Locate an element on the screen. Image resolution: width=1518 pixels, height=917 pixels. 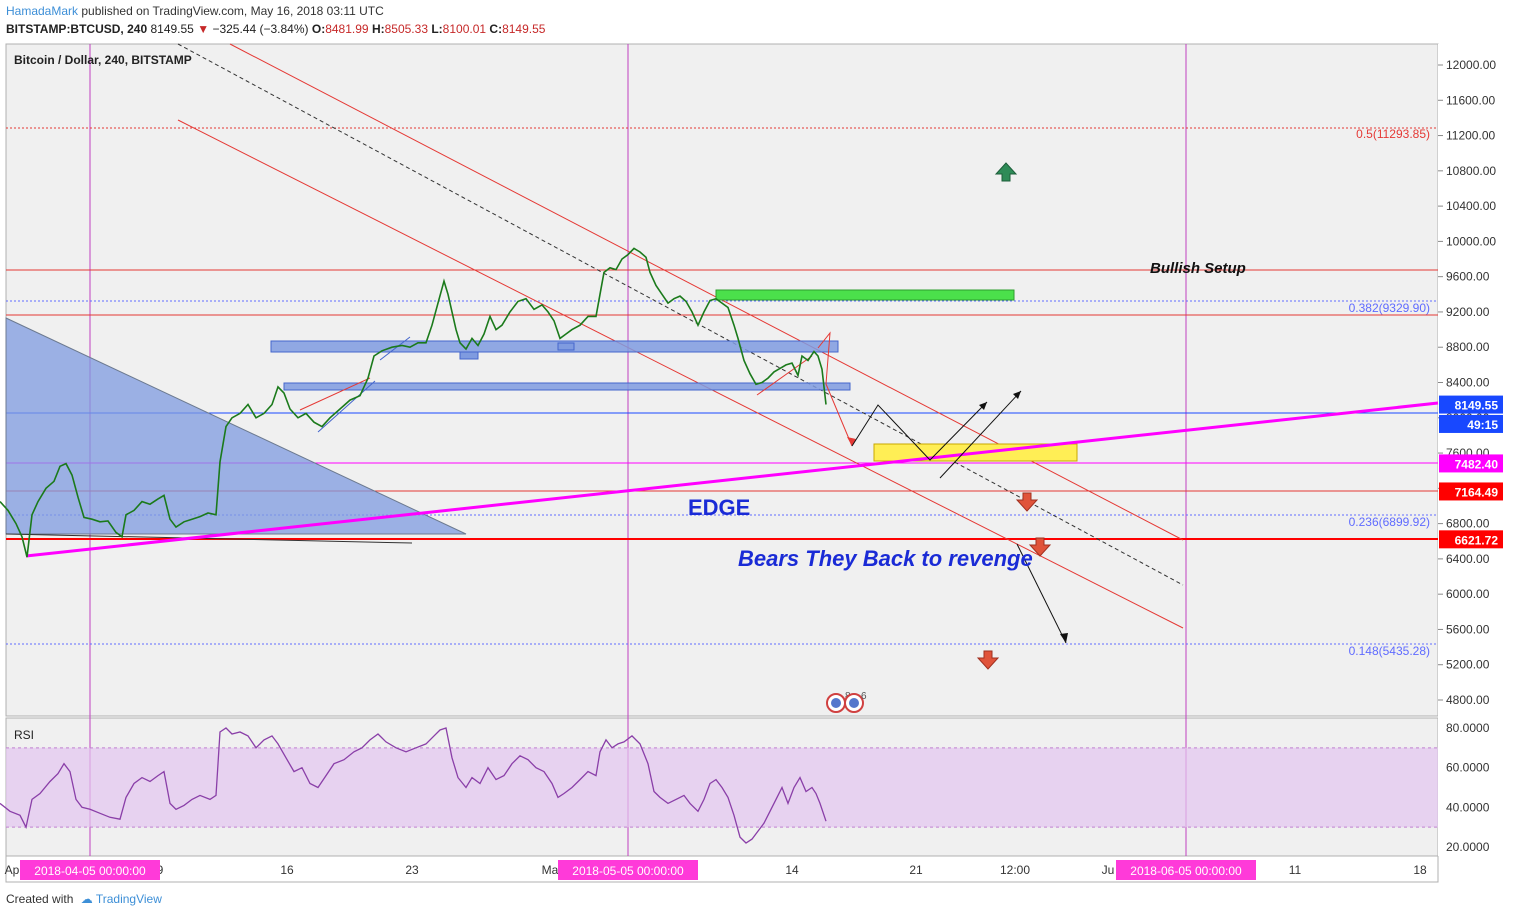
low-value: 8100.01 is located at coordinates (464, 29).